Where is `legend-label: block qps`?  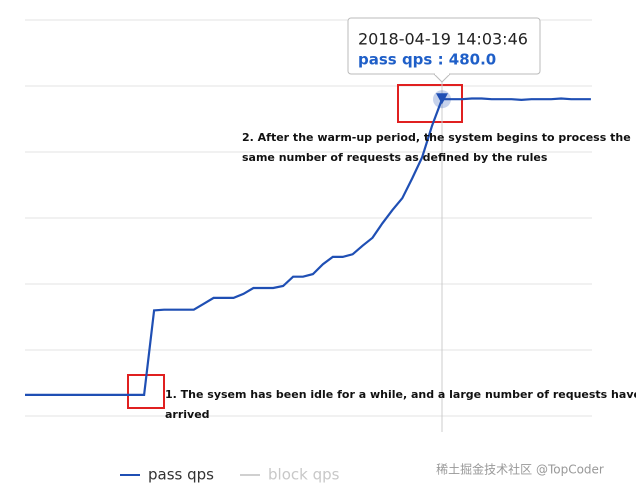 legend-label: block qps is located at coordinates (304, 475).